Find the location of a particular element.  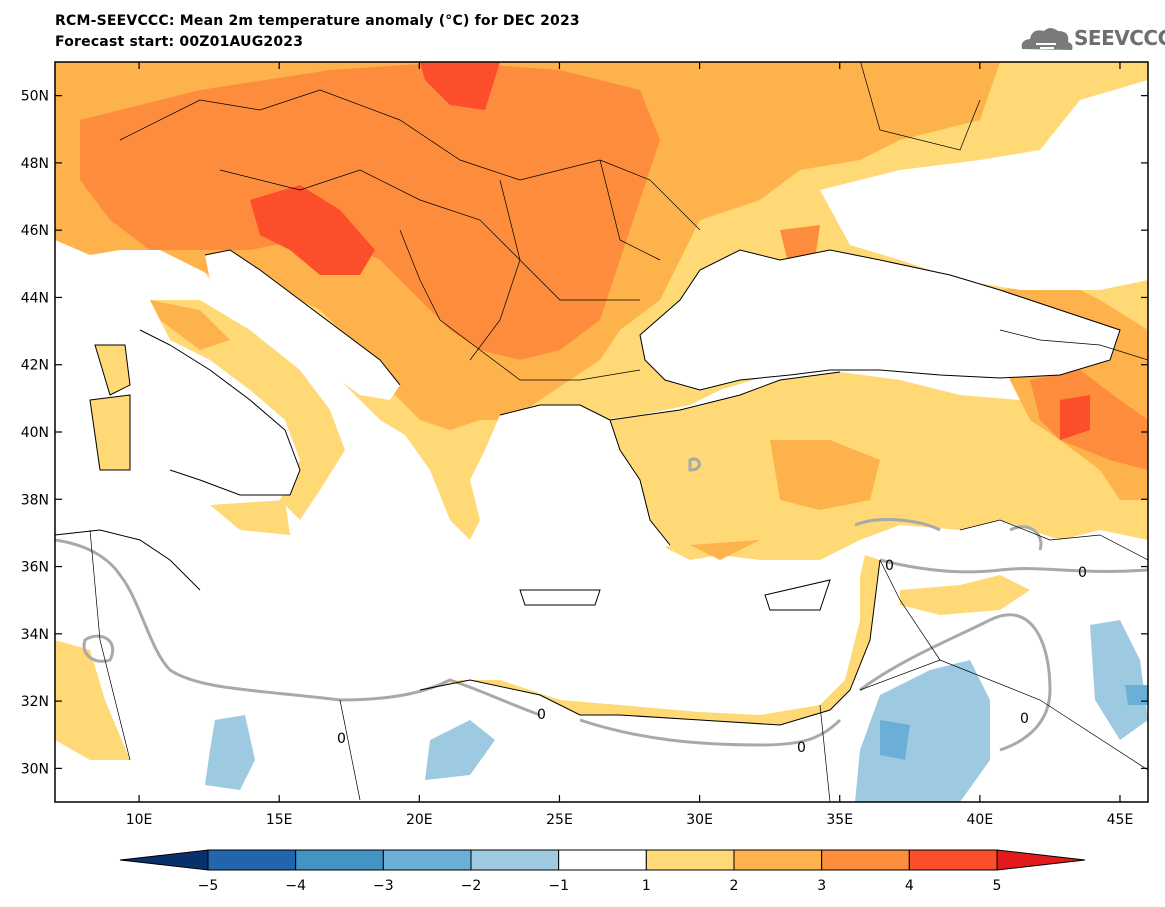

adriatic-sea is located at coordinates (302, 325).